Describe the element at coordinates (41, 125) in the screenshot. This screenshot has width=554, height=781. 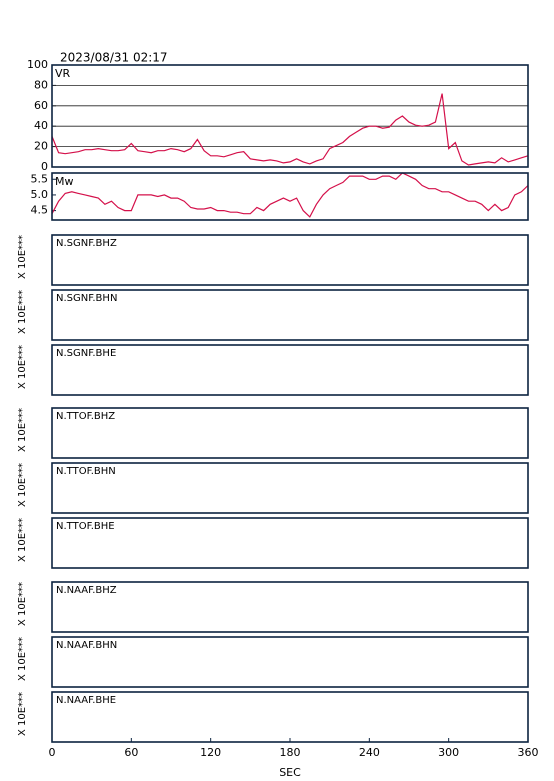
I see `y-tick-label: 40` at that location.